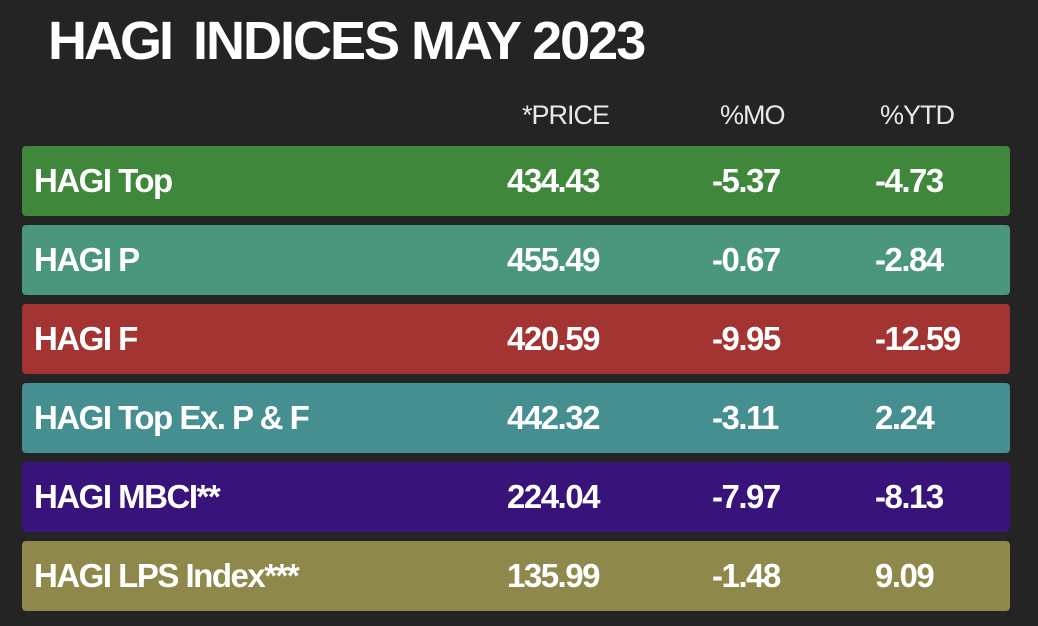 Image resolution: width=1038 pixels, height=626 pixels. I want to click on table-row: HAGI Top 434.43 -5.37 -4.73, so click(516, 181).